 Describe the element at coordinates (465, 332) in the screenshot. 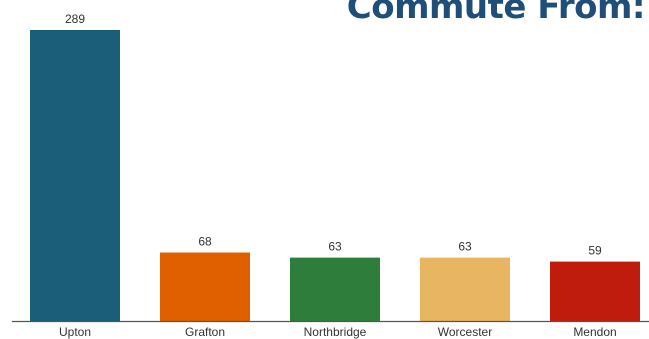

I see `x-tick-label-worcester: Worcester` at that location.